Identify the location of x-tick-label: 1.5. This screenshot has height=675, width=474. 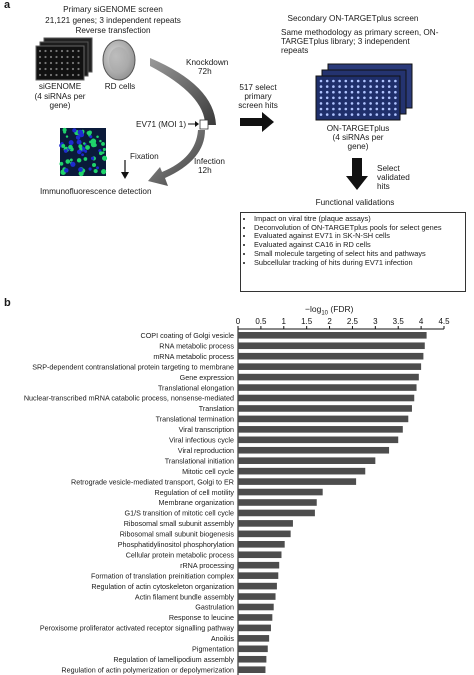
(307, 321).